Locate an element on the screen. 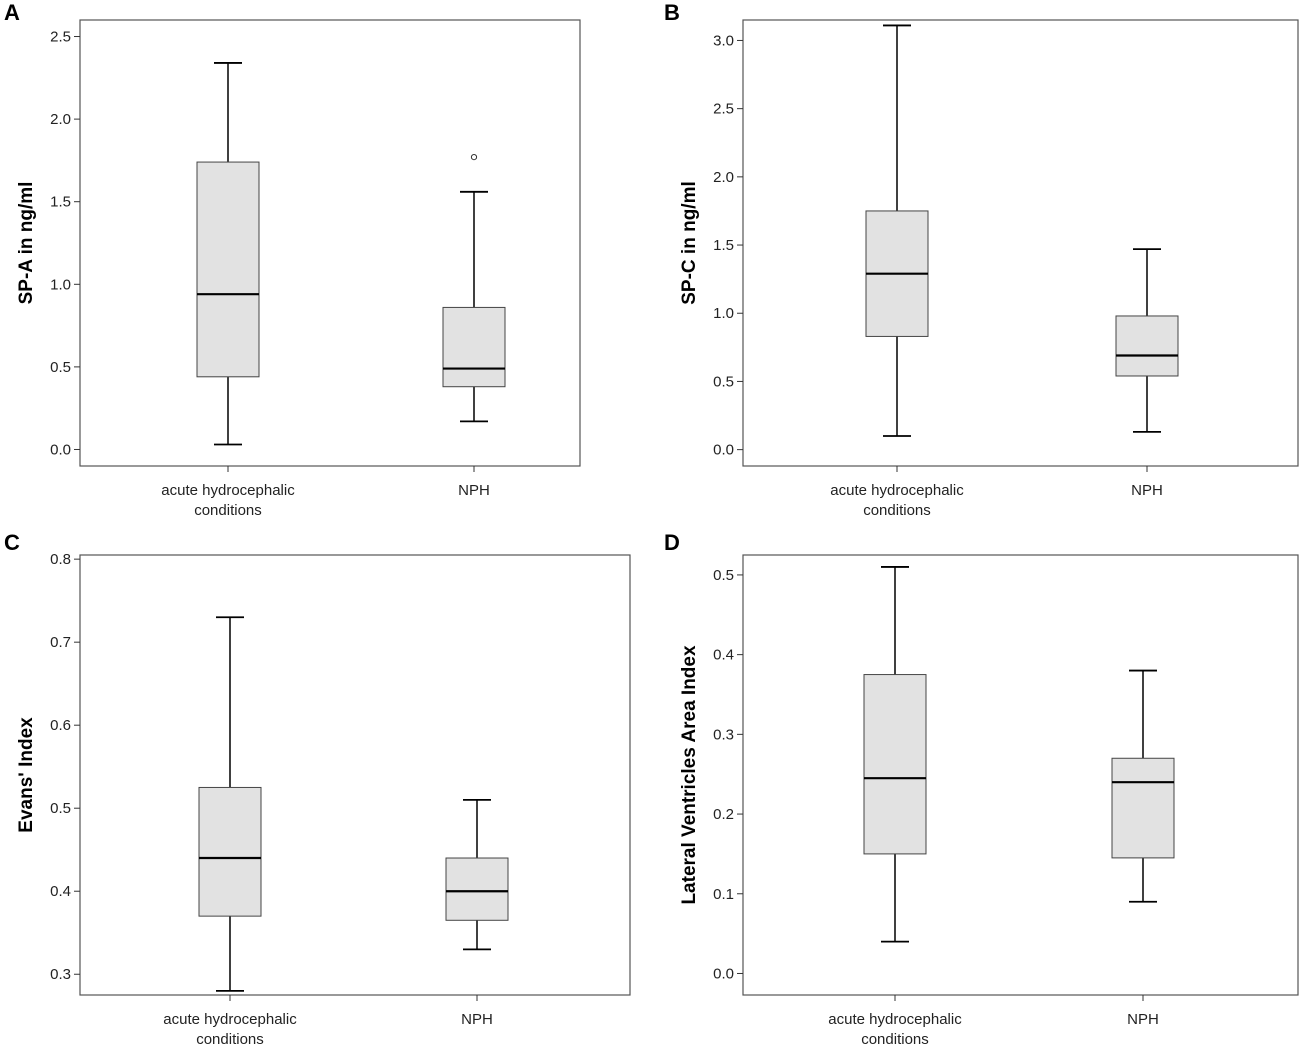  panel-letter: D is located at coordinates (672, 542).